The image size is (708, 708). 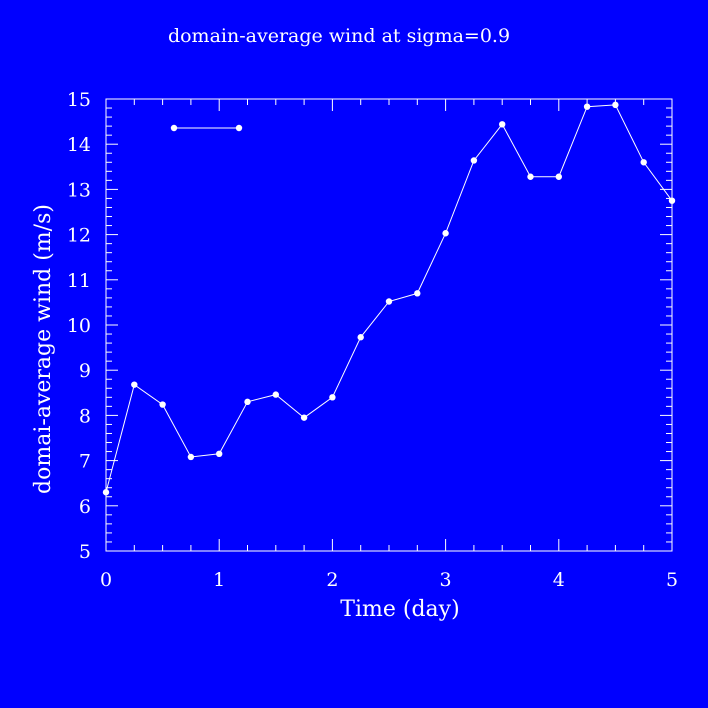 What do you see at coordinates (339, 36) in the screenshot?
I see `chart-title: domain-average wind at sigma=0.9` at bounding box center [339, 36].